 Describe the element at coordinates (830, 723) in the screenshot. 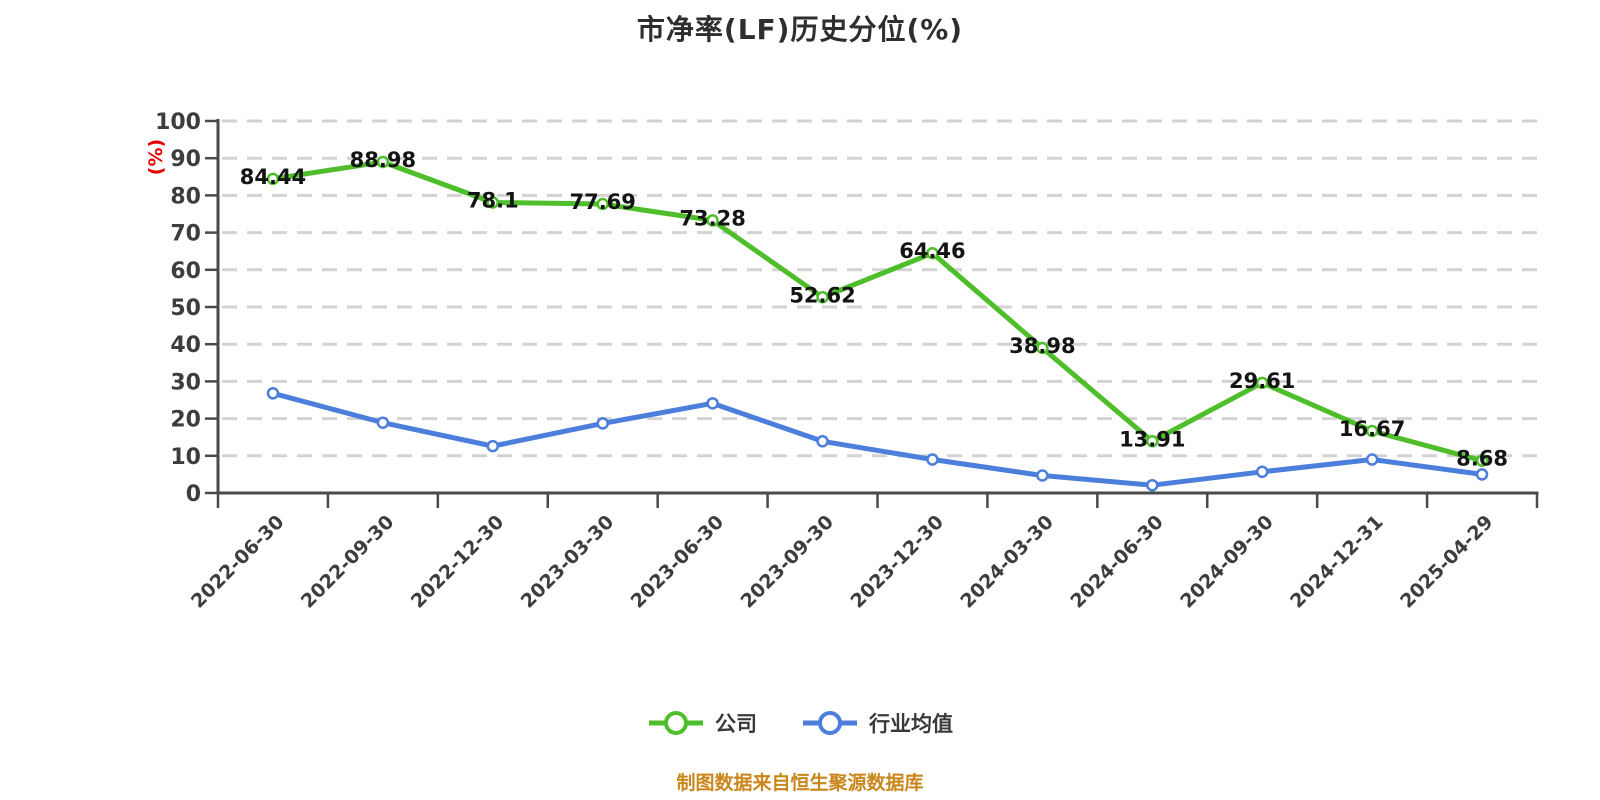

I see `industry-legend-marker-icon` at that location.